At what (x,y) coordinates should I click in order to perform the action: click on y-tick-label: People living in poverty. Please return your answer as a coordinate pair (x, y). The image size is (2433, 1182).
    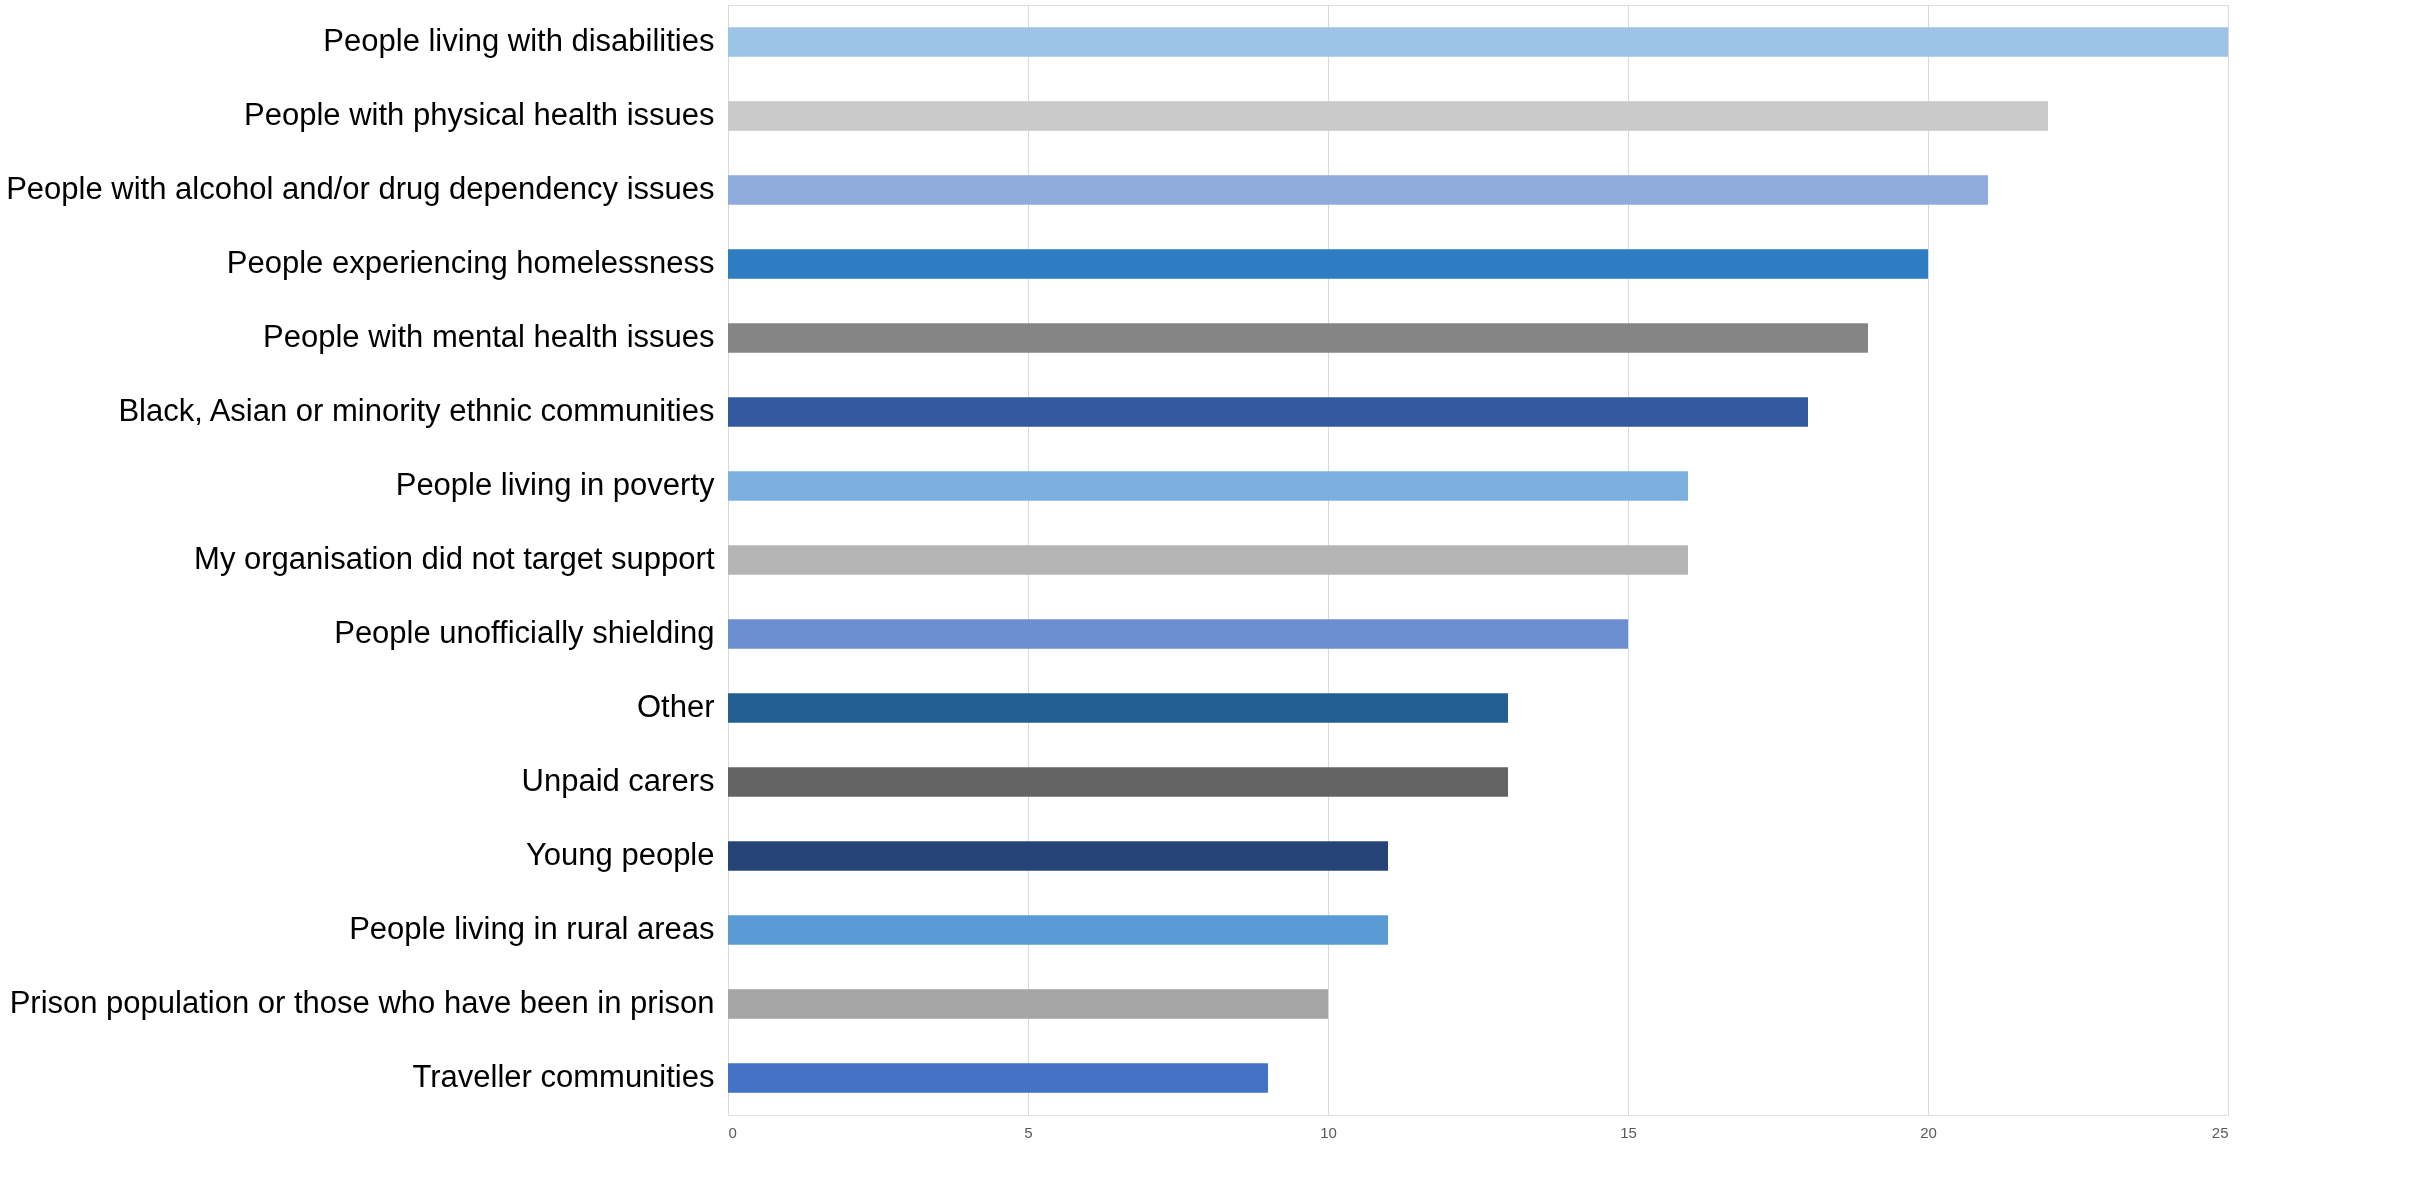
    Looking at the image, I should click on (555, 484).